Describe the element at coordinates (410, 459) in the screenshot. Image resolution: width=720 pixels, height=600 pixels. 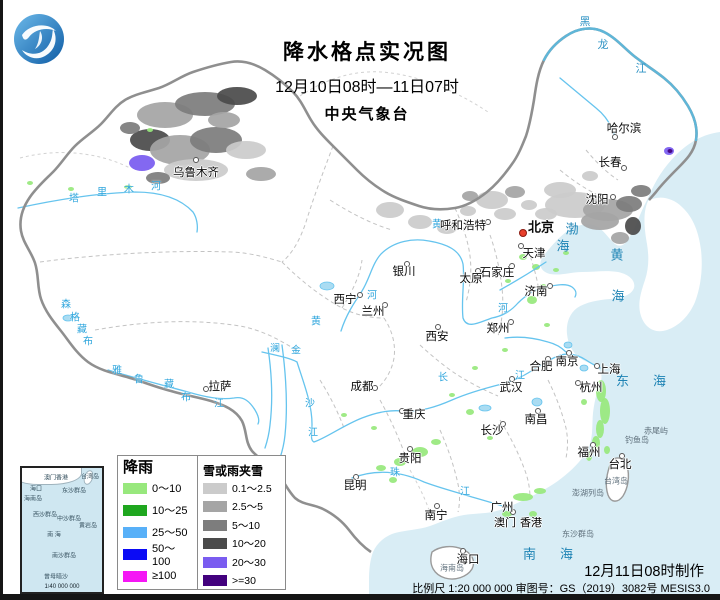
I see `city-label-贵阳: 贵阳` at that location.